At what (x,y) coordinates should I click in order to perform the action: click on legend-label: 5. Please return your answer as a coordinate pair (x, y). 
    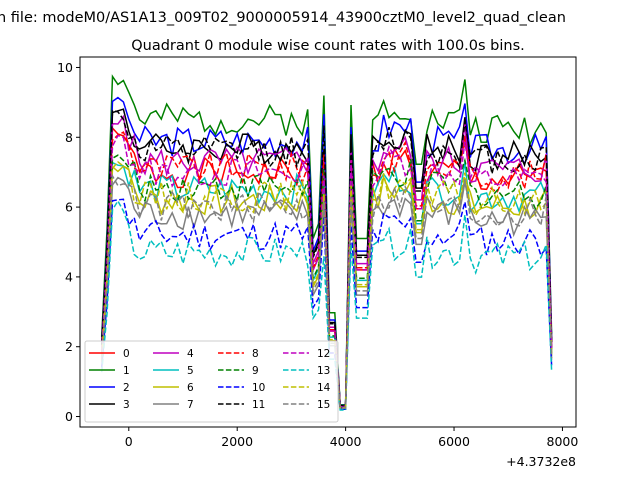
    Looking at the image, I should click on (190, 371).